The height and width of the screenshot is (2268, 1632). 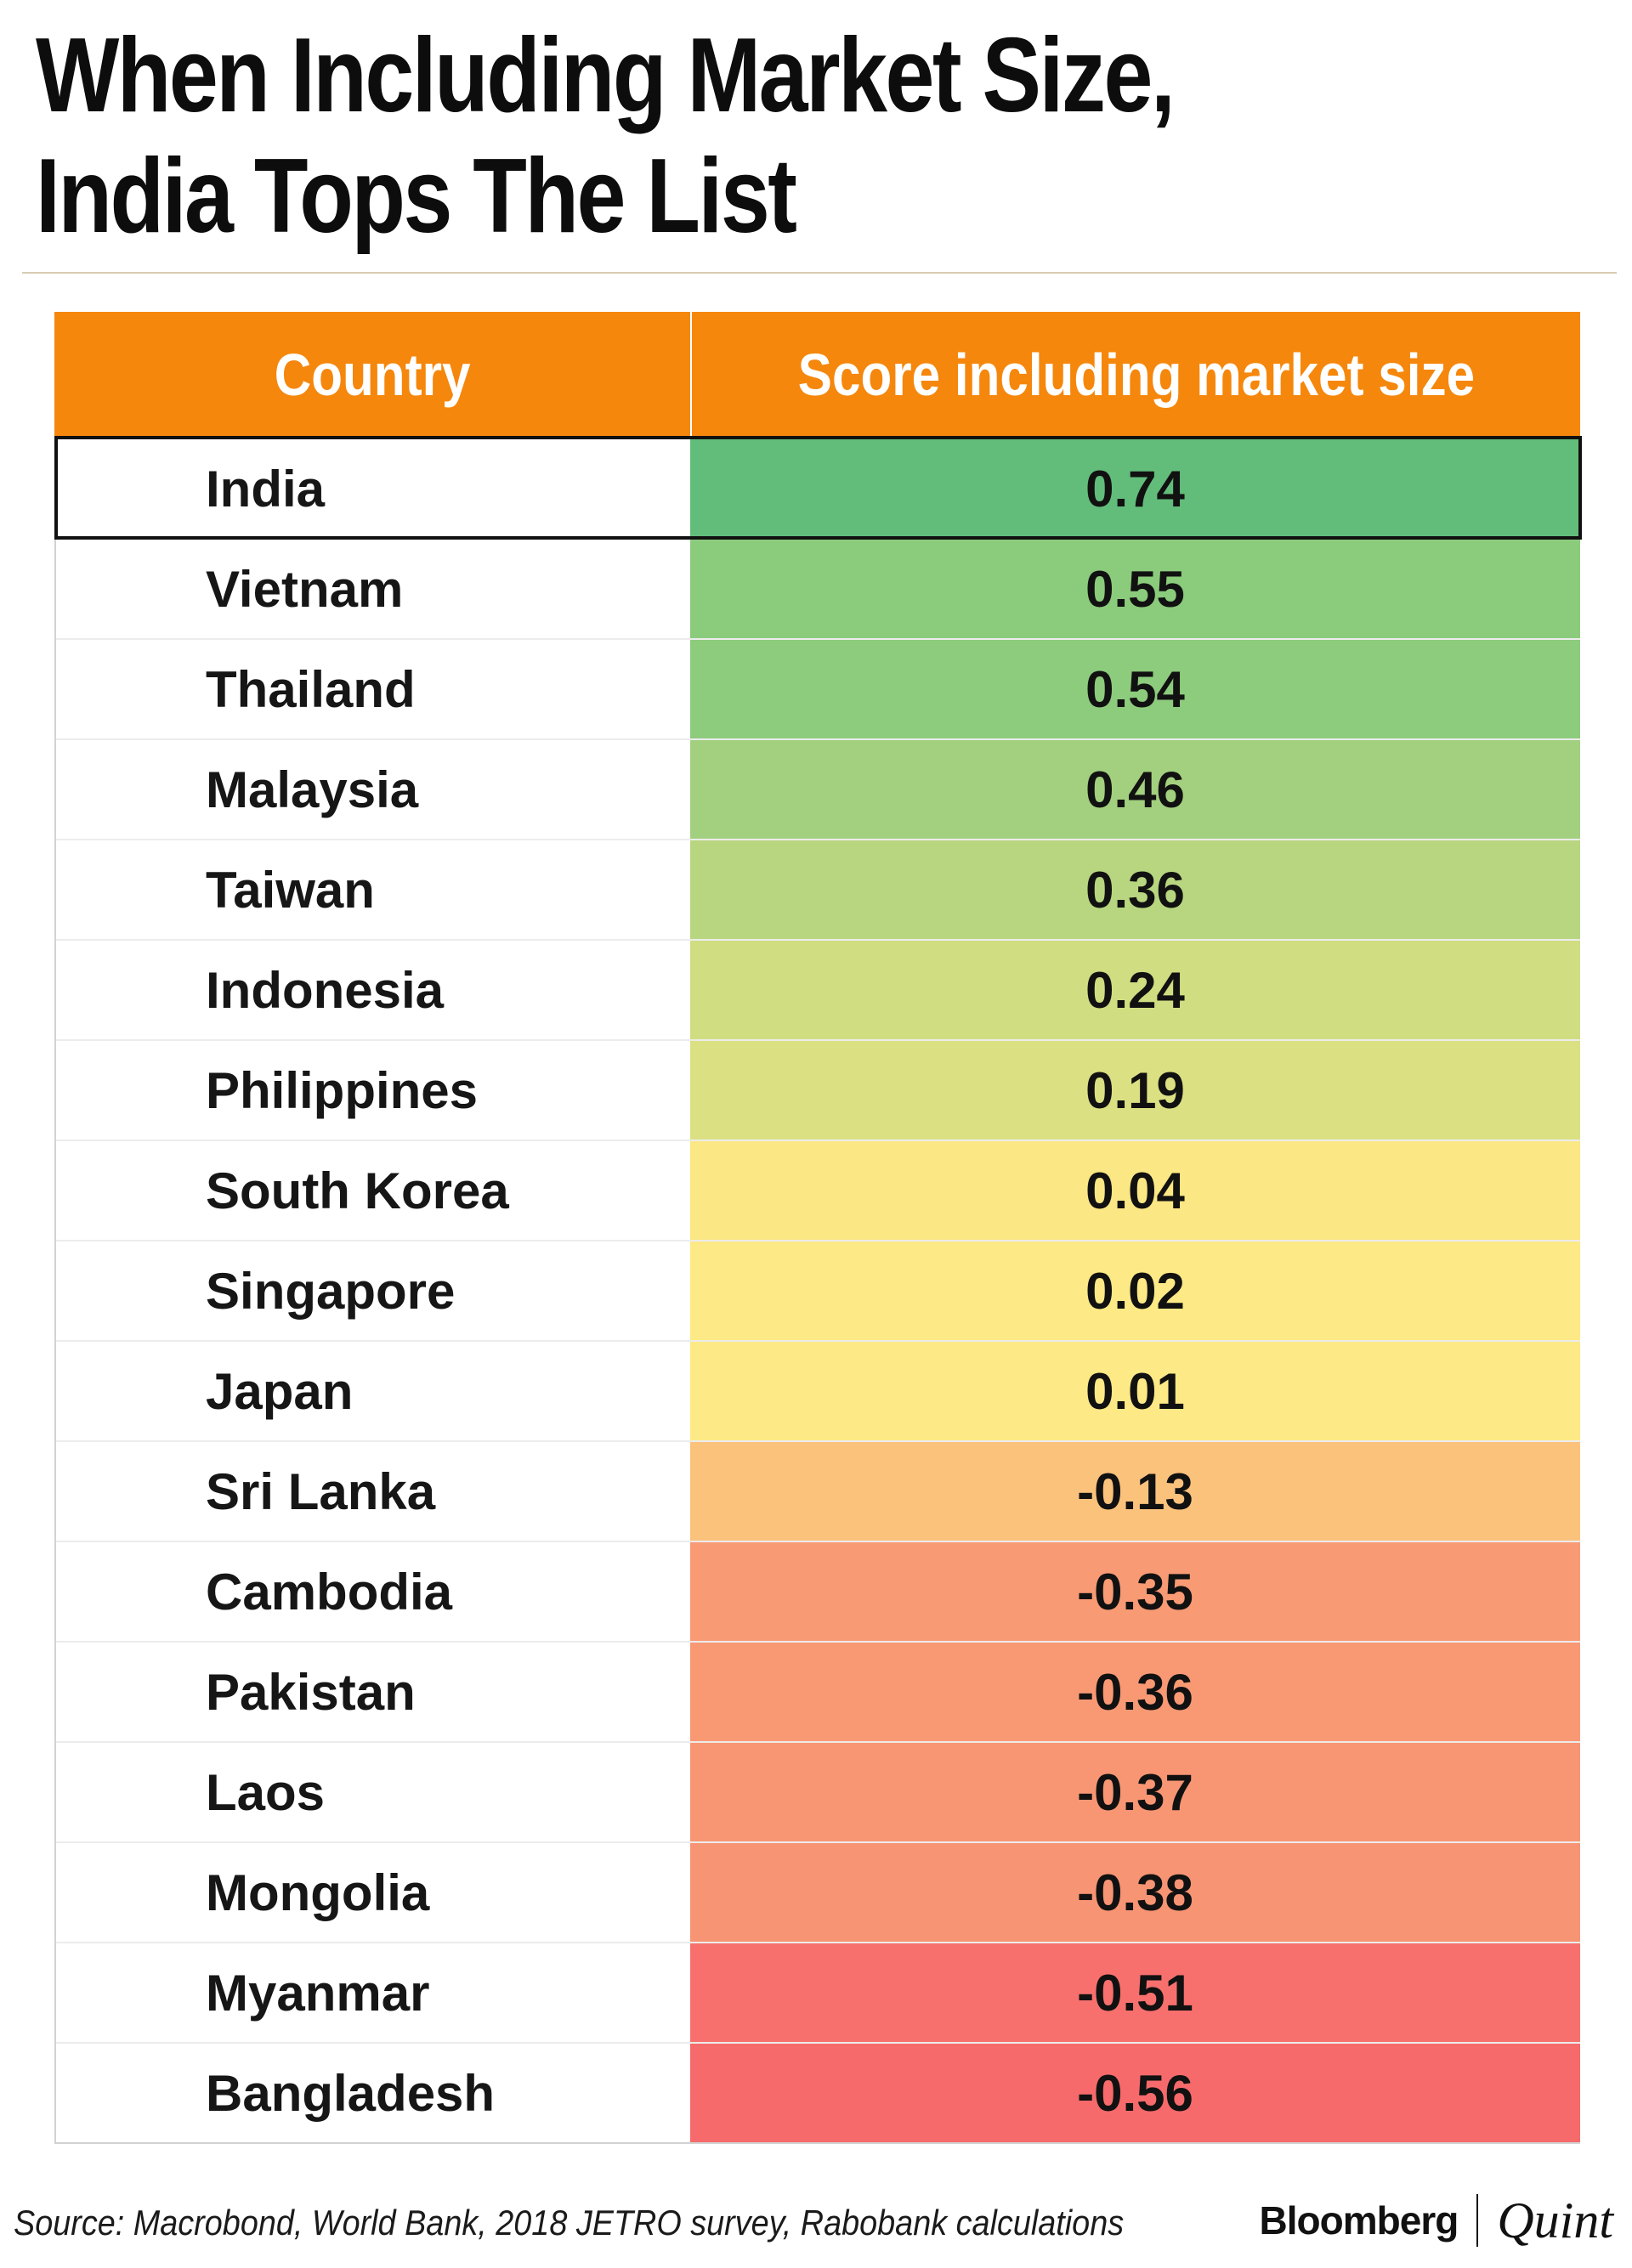 What do you see at coordinates (373, 1090) in the screenshot?
I see `country-cell: Philippines` at bounding box center [373, 1090].